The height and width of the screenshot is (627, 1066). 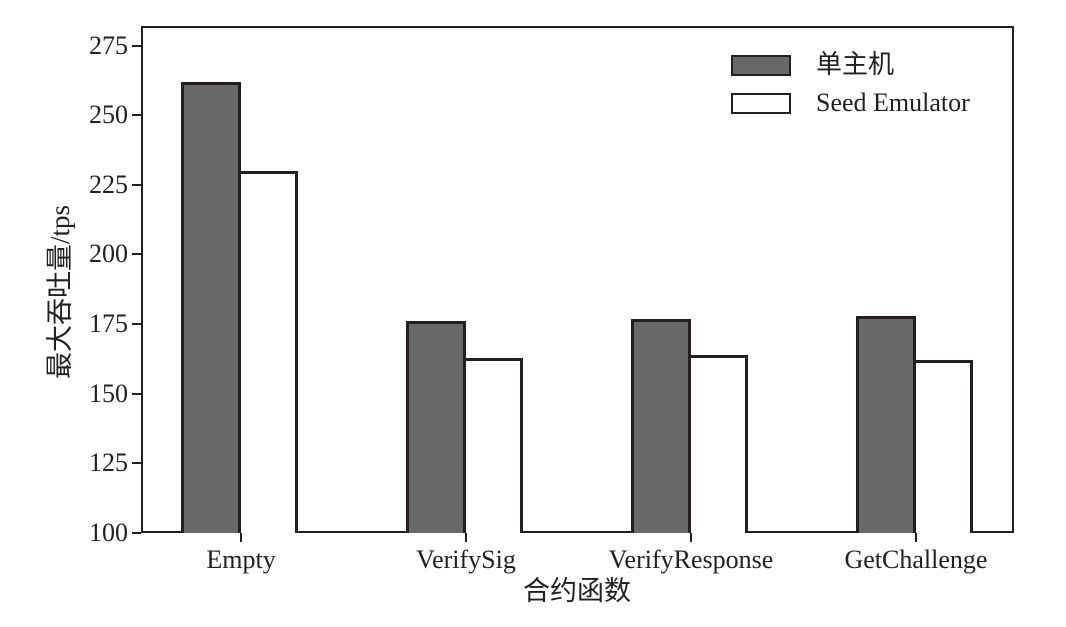 I want to click on legend-item-single-host: 单主机, so click(x=850, y=65).